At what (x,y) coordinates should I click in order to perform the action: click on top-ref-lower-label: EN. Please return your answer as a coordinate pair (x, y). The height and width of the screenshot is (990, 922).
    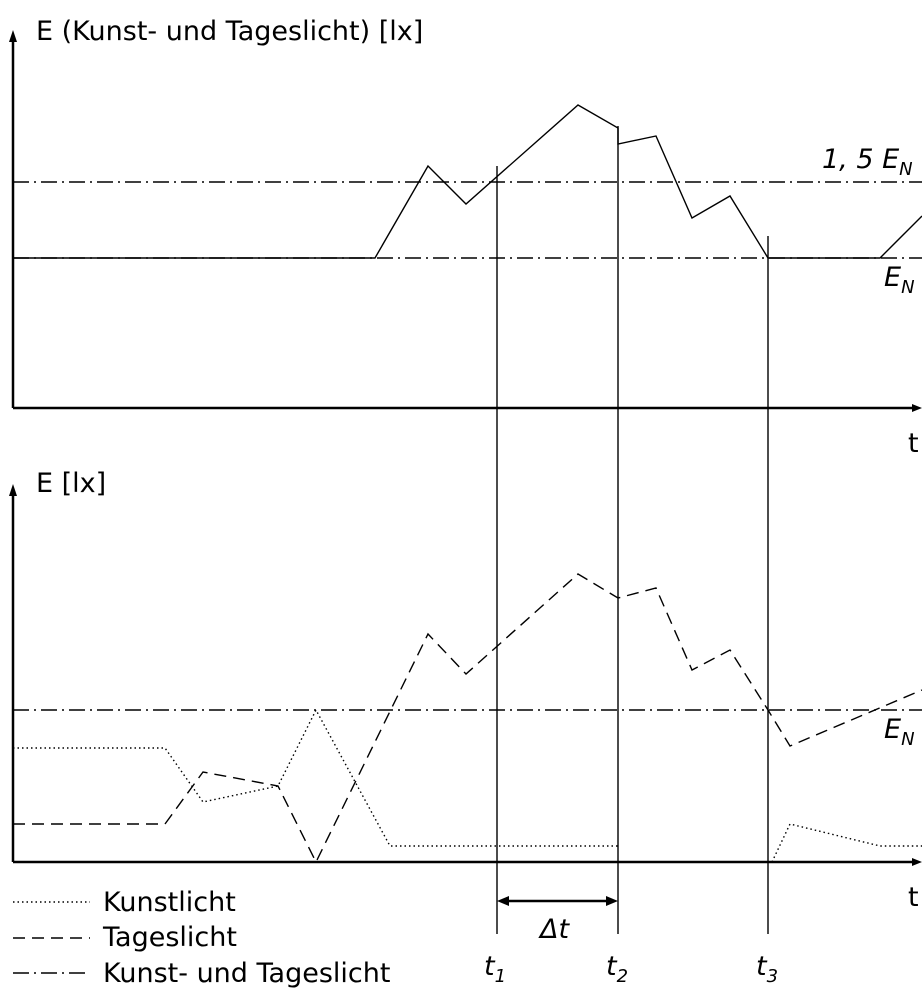
    Looking at the image, I should click on (899, 280).